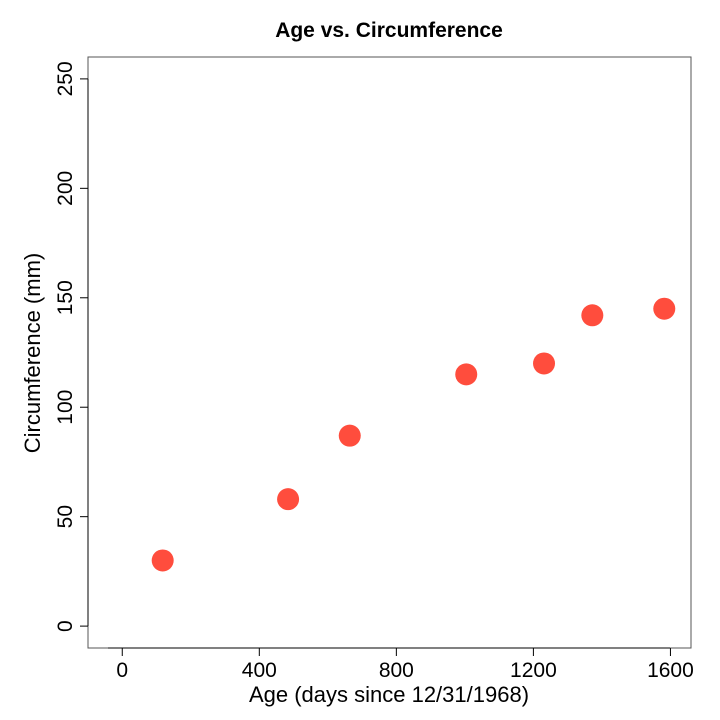 This screenshot has width=720, height=720. Describe the element at coordinates (65, 188) in the screenshot. I see `y-tick-label: 200` at that location.